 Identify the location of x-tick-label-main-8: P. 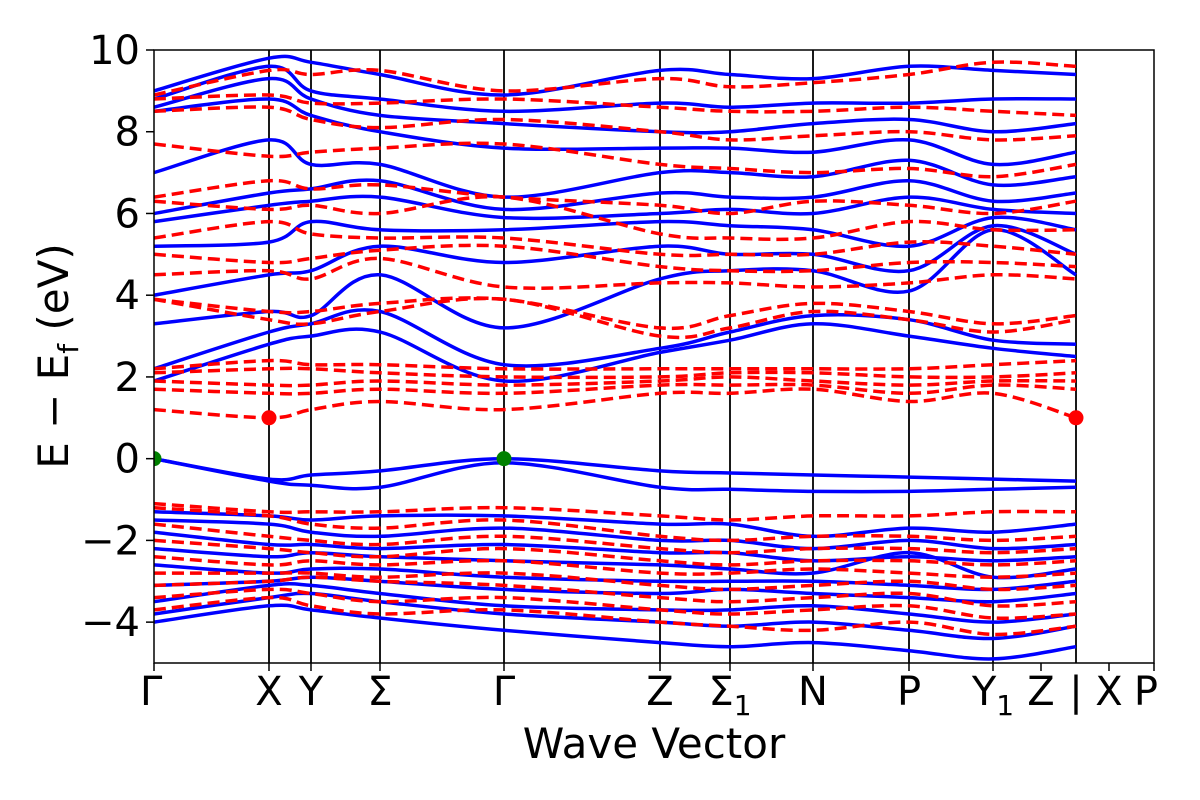
(909, 692).